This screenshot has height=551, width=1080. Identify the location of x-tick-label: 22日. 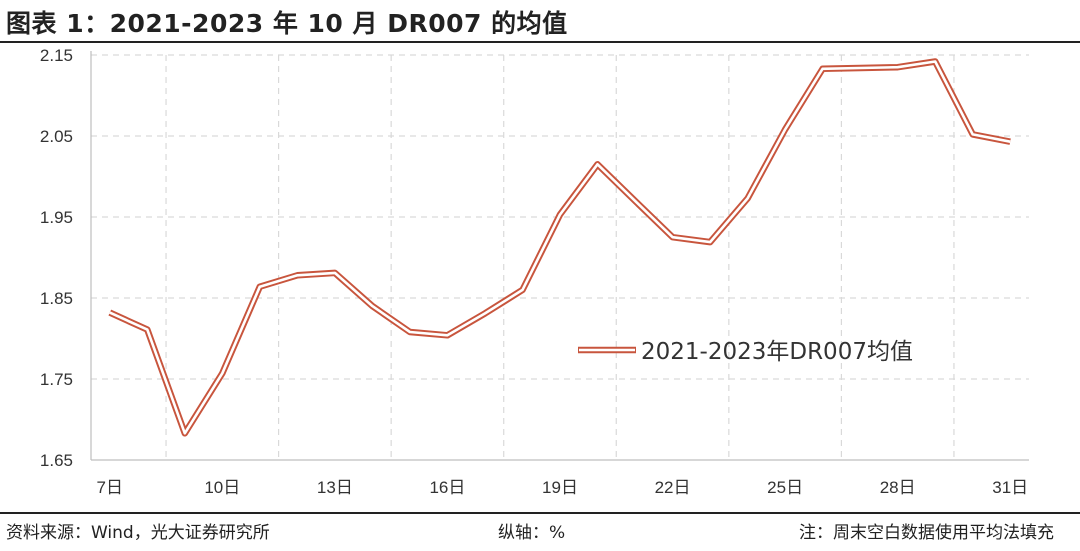
(673, 487).